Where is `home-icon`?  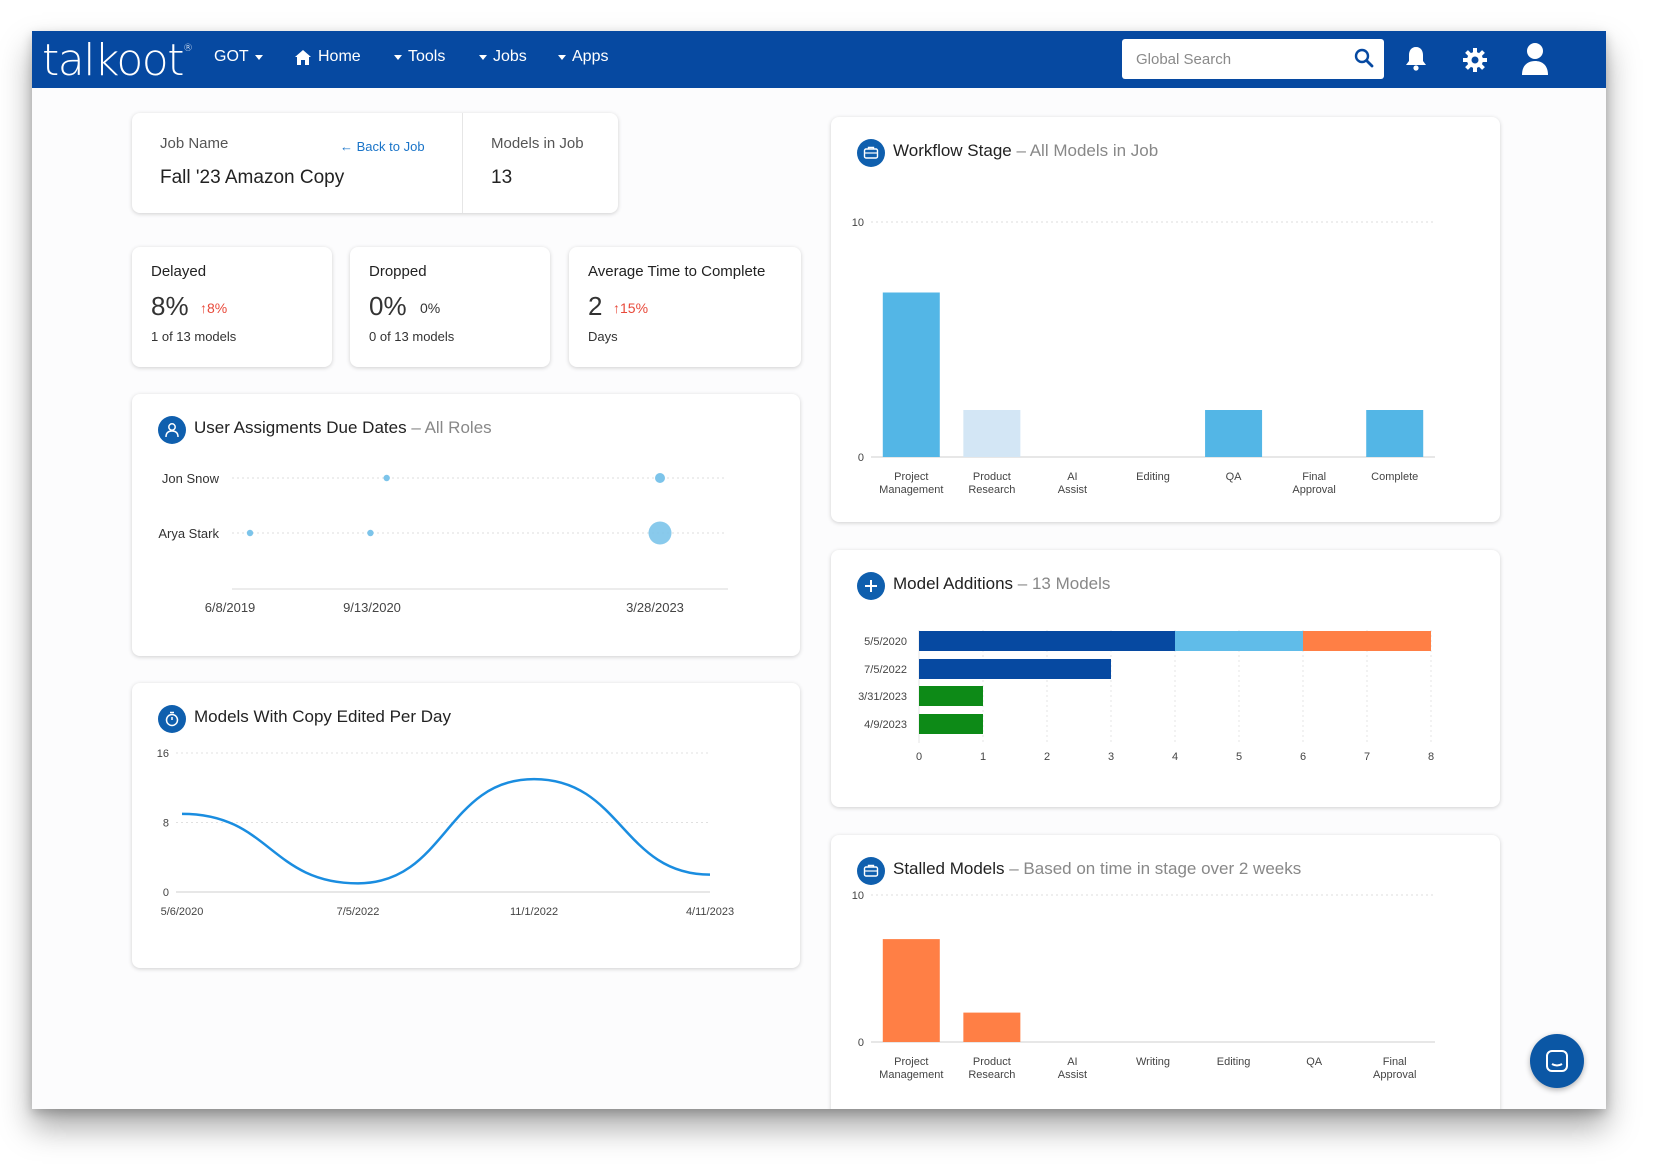
home-icon is located at coordinates (303, 57).